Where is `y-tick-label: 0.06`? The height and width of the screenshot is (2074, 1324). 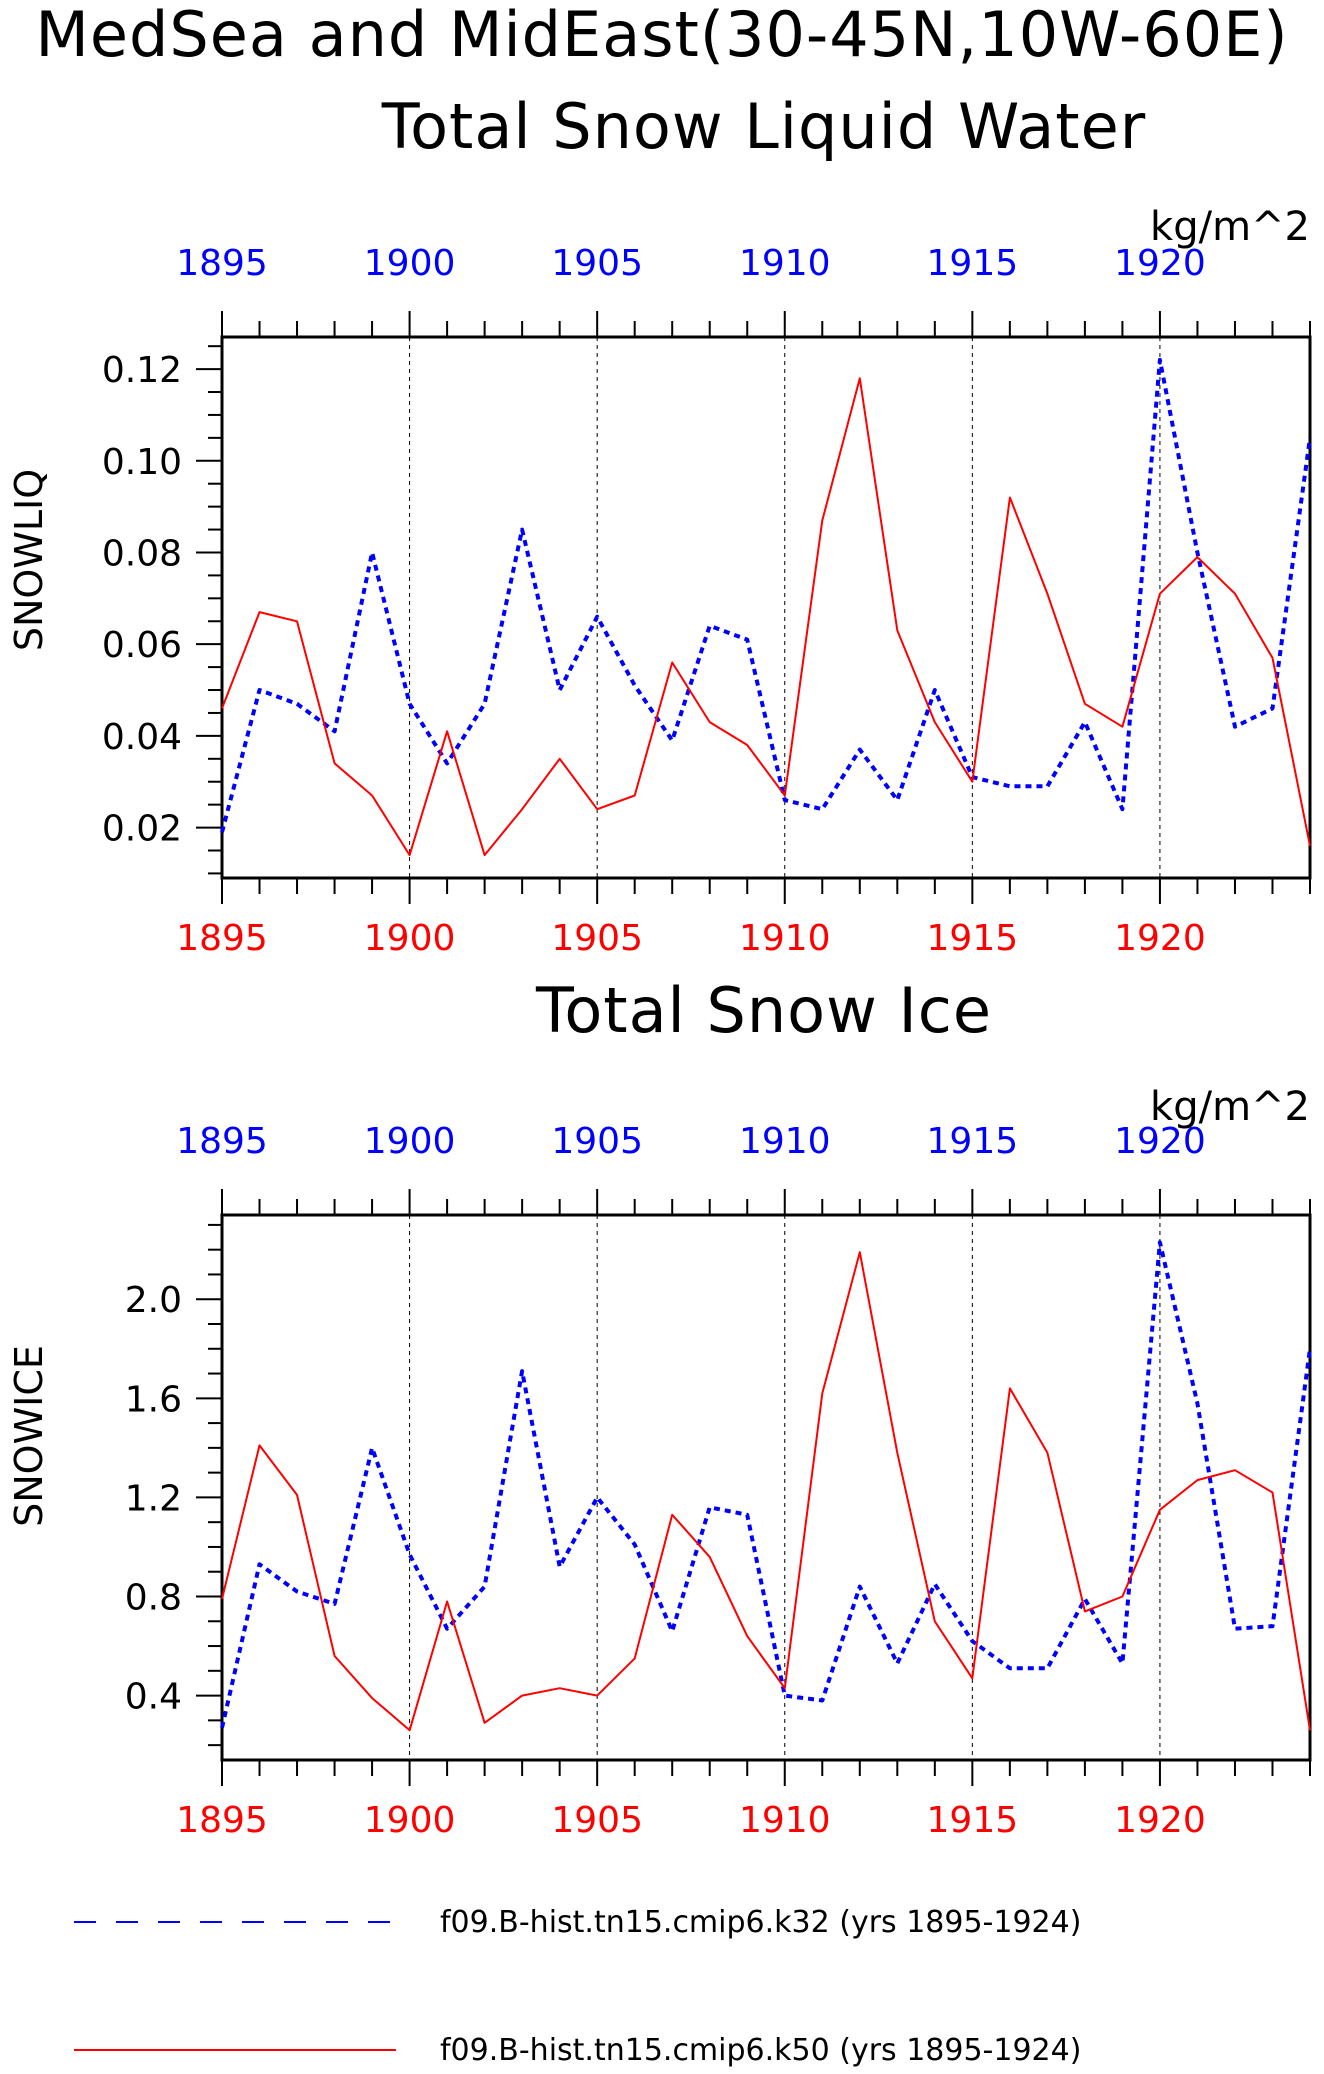
y-tick-label: 0.06 is located at coordinates (142, 645).